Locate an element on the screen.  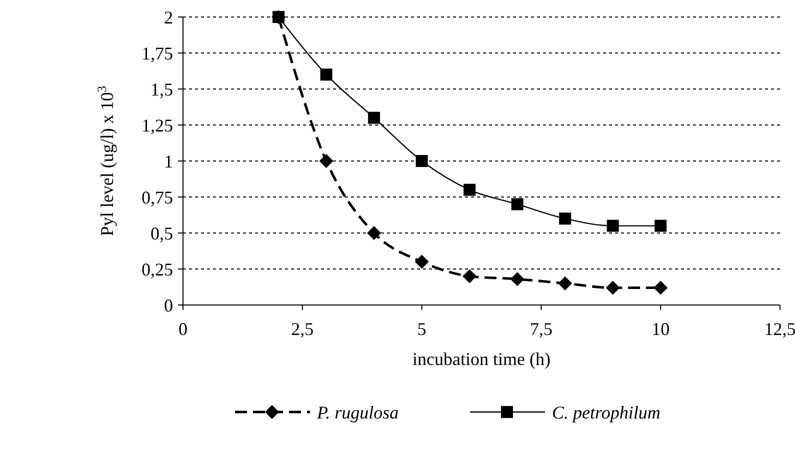
x-tick-label: 2,5 is located at coordinates (302, 329).